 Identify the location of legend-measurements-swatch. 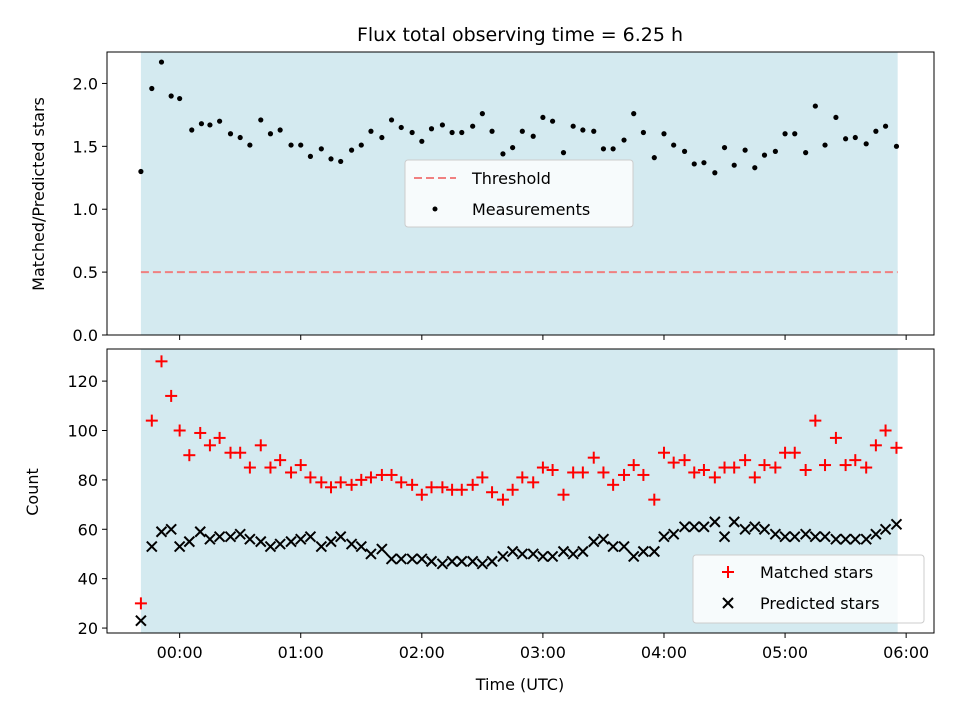
(435, 209).